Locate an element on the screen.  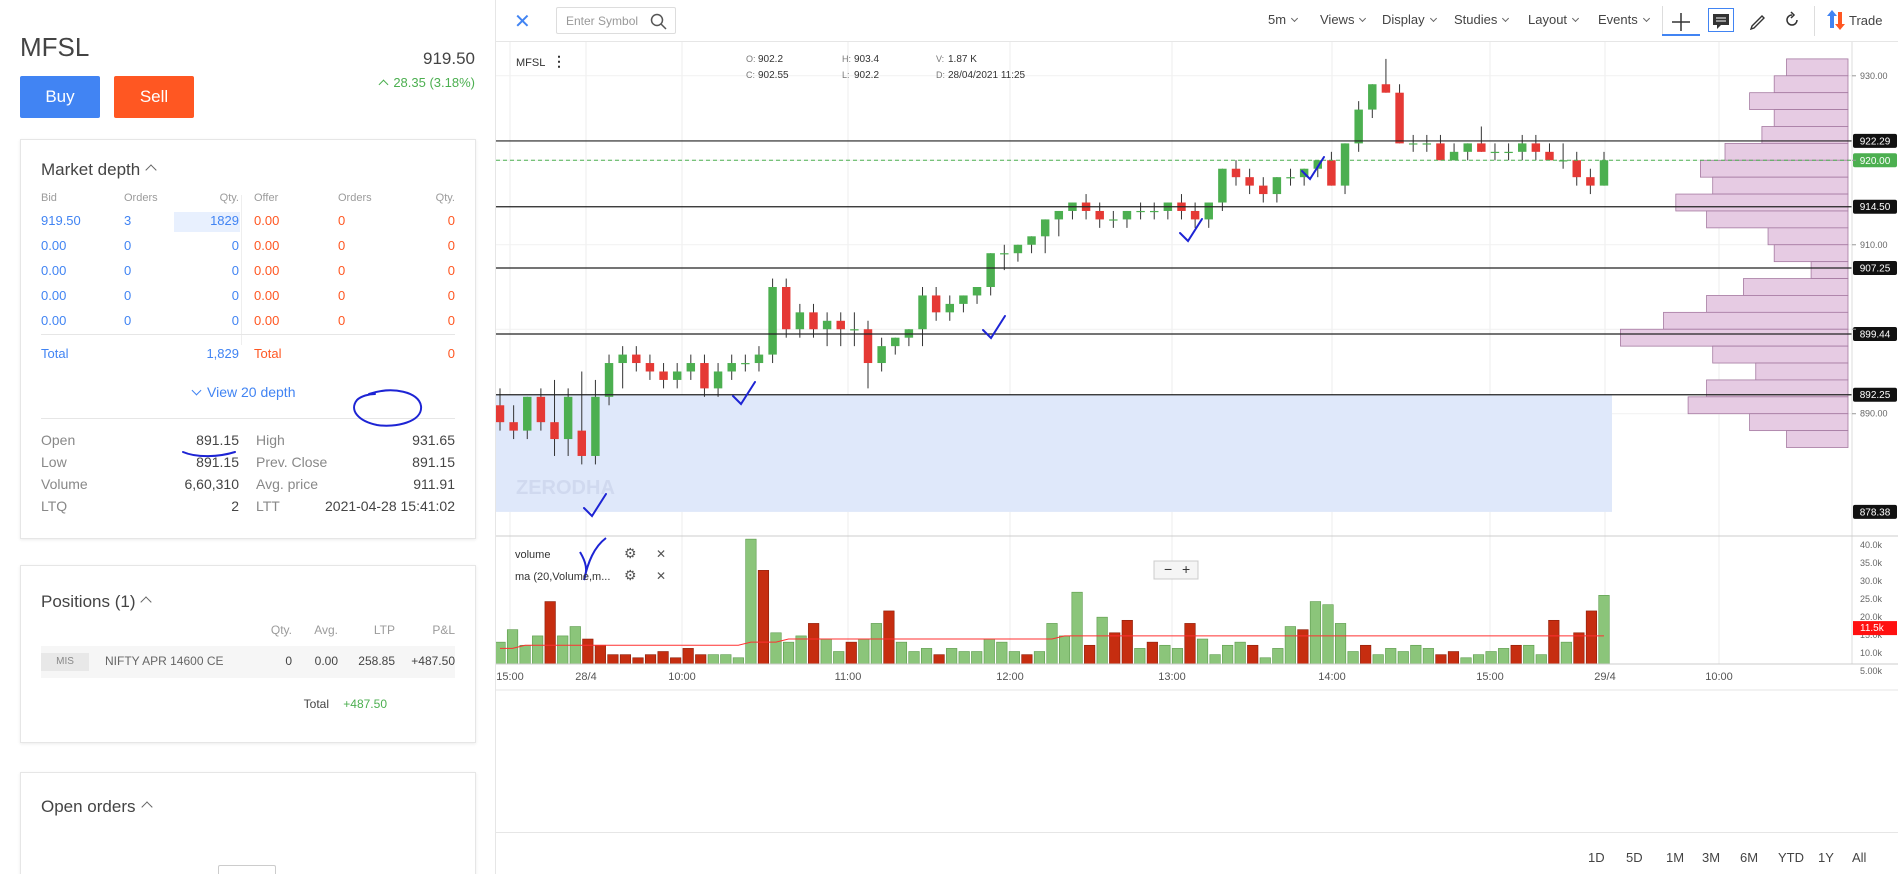
positions-title: Positions (1) is located at coordinates (97, 602).